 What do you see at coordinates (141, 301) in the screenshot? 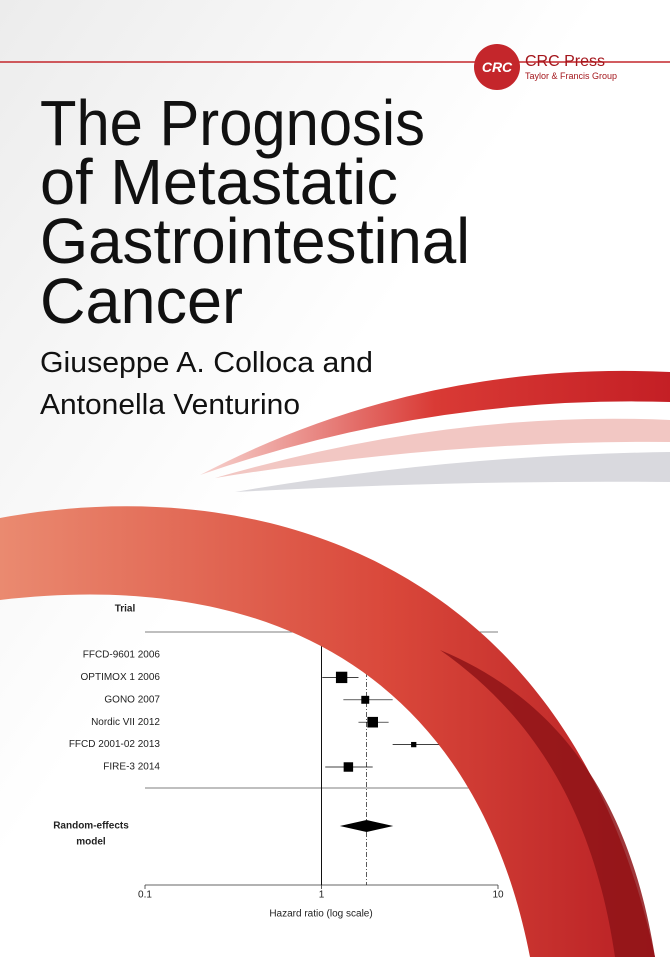
I see `title-line: Cancer` at bounding box center [141, 301].